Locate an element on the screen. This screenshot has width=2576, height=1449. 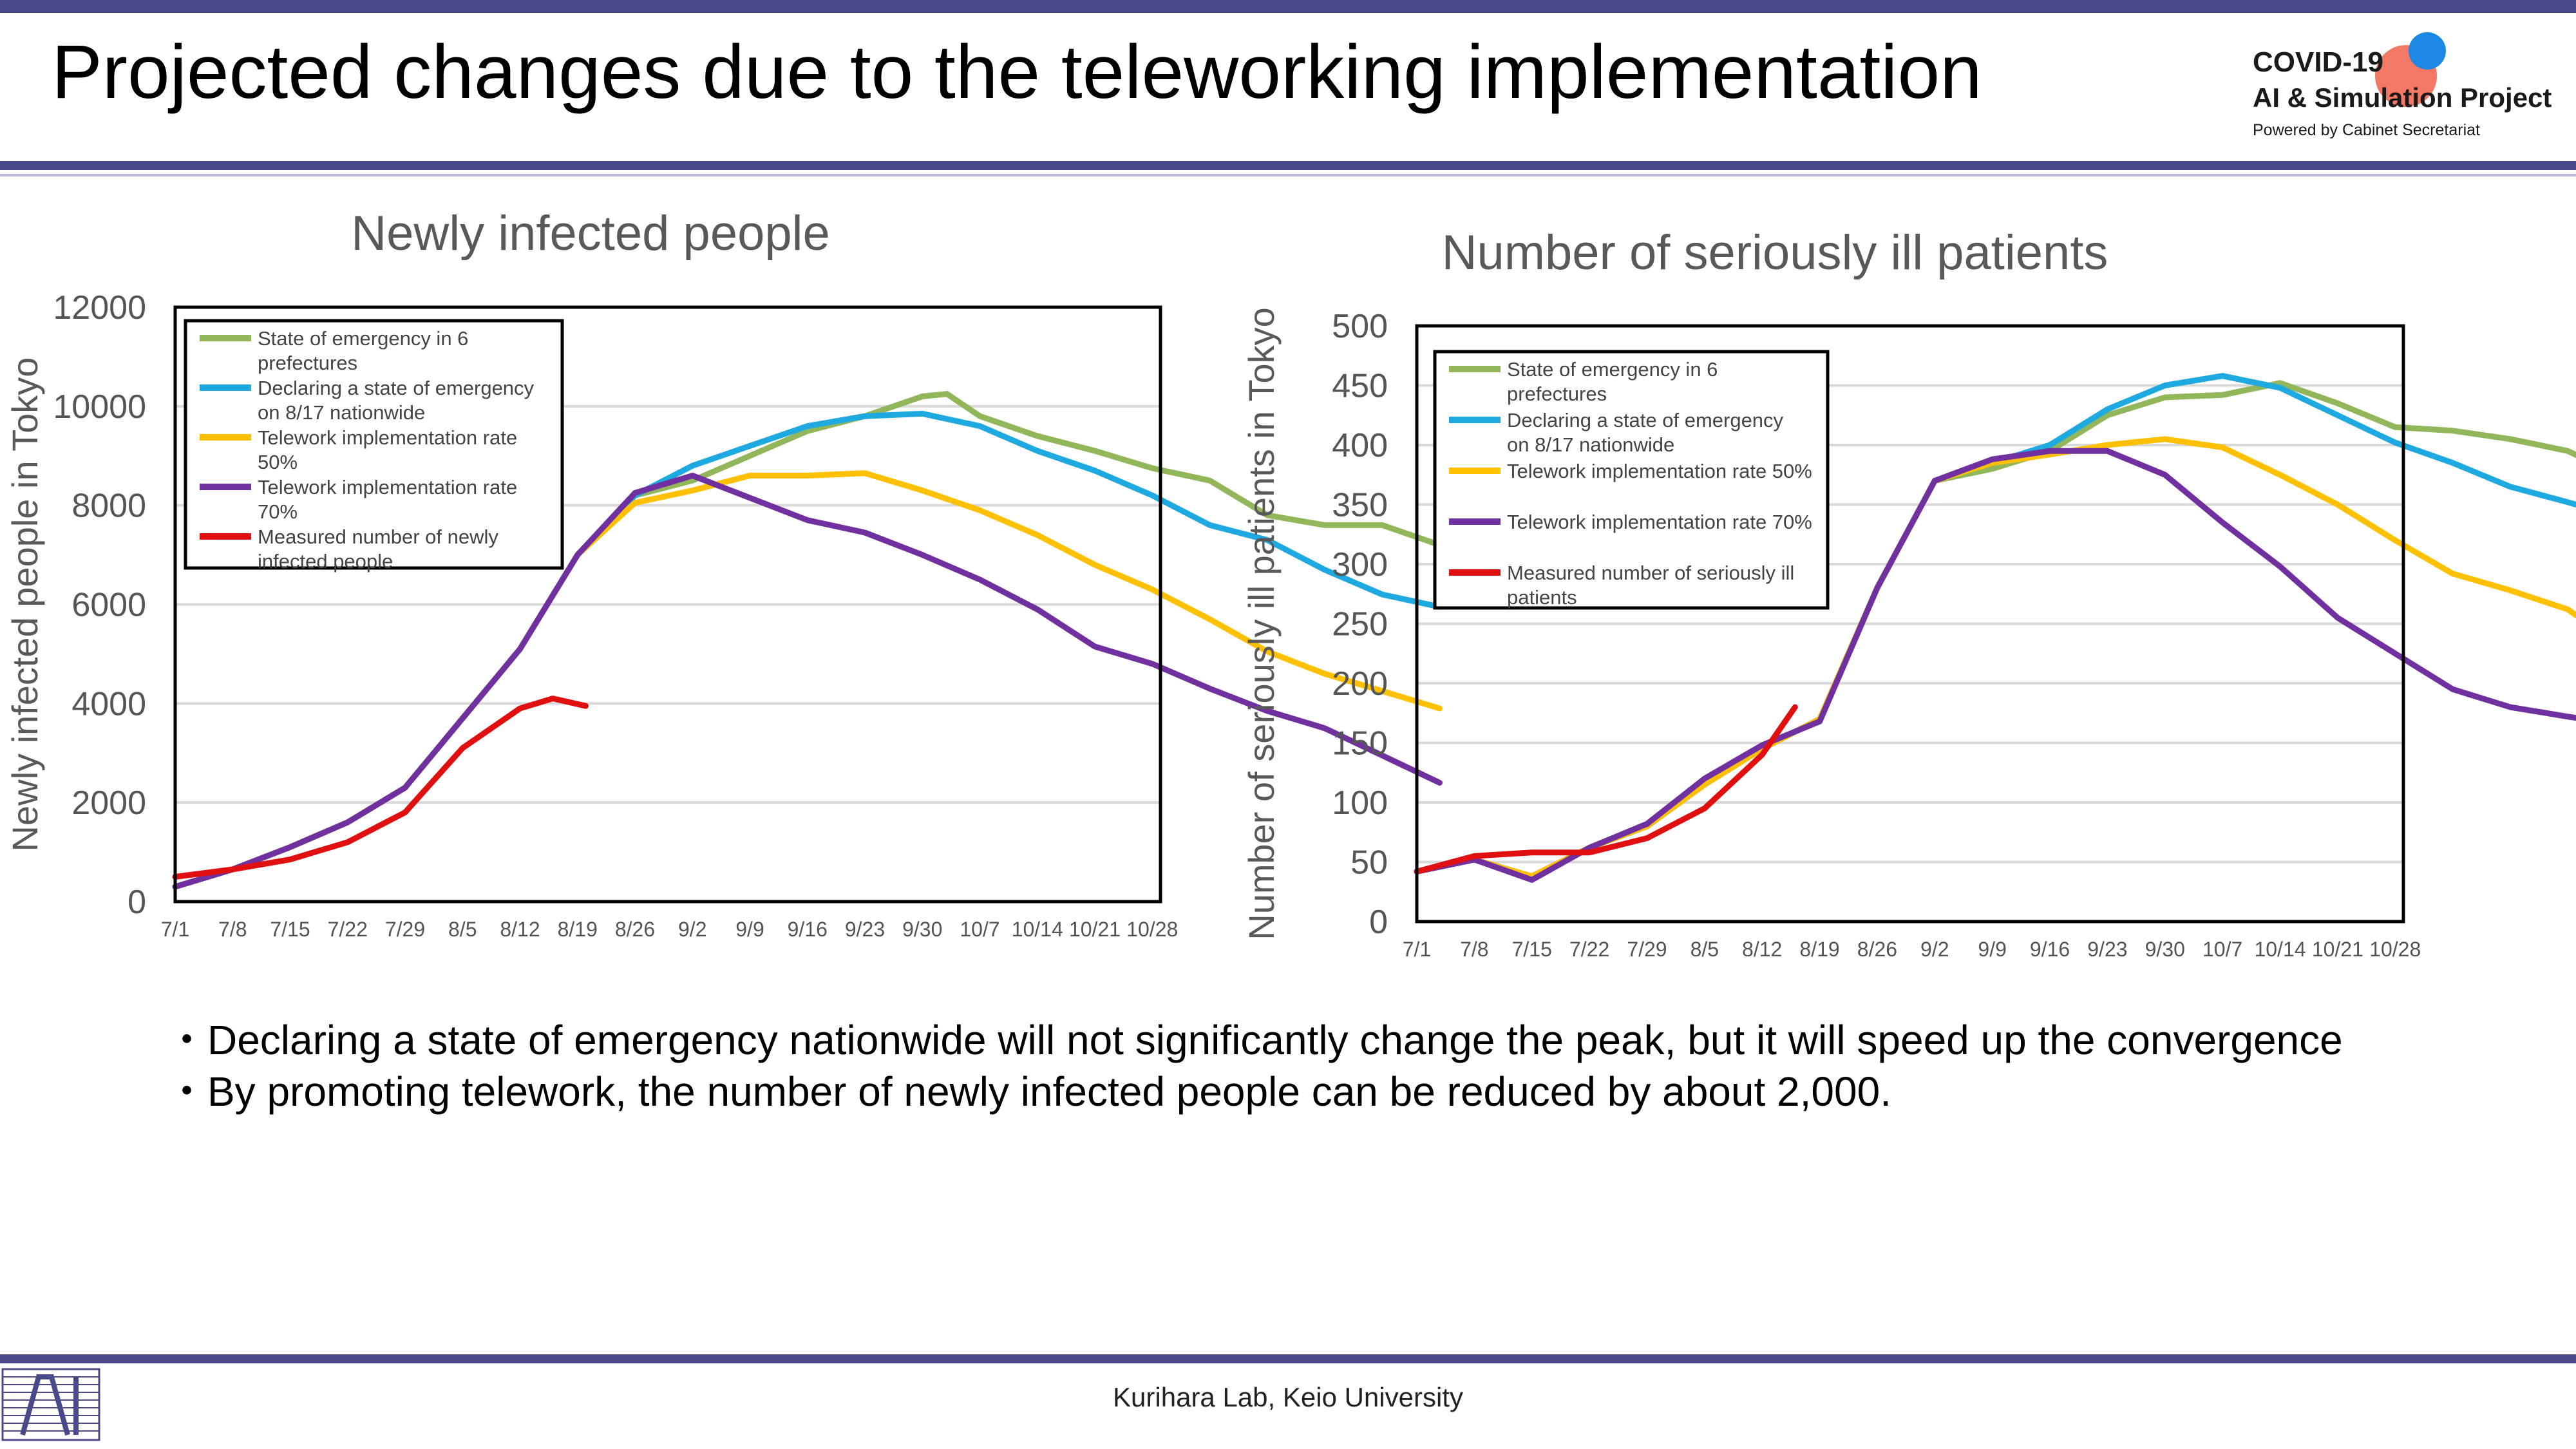
header-divider is located at coordinates (1288, 166).